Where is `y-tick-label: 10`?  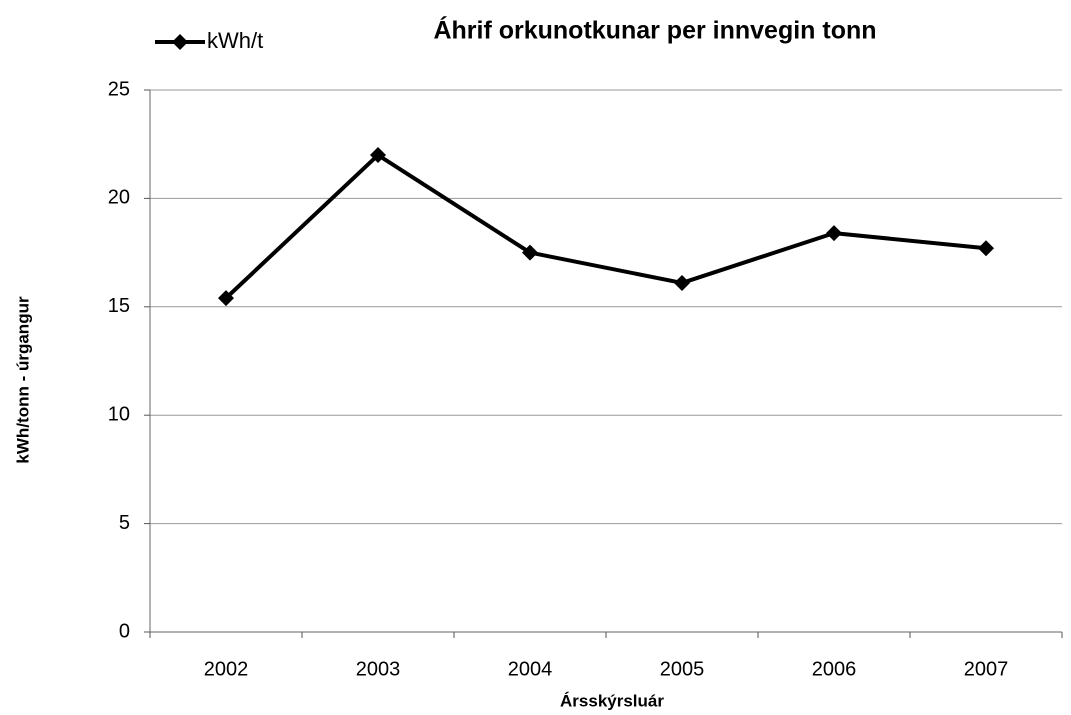
y-tick-label: 10 is located at coordinates (119, 414).